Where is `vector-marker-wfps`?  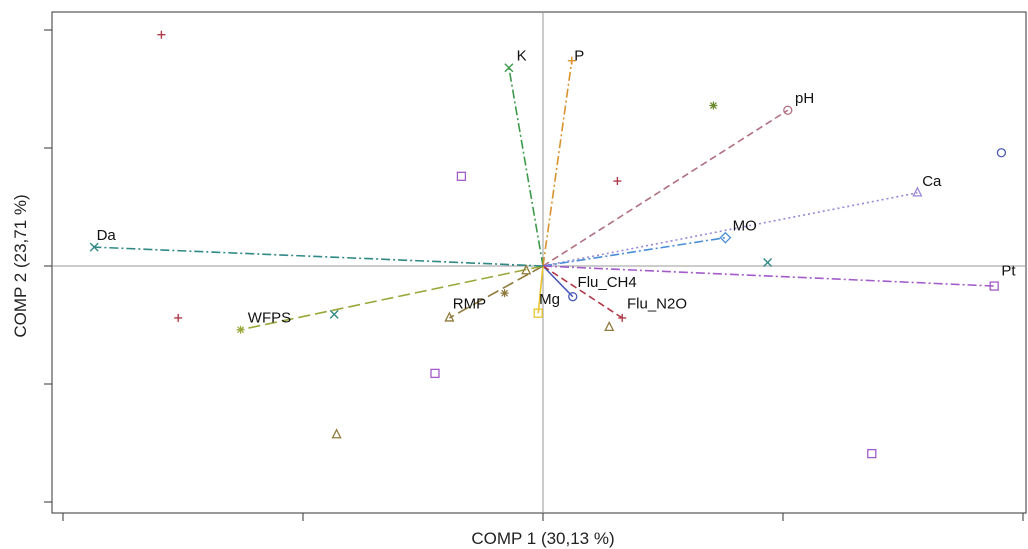 vector-marker-wfps is located at coordinates (240, 329).